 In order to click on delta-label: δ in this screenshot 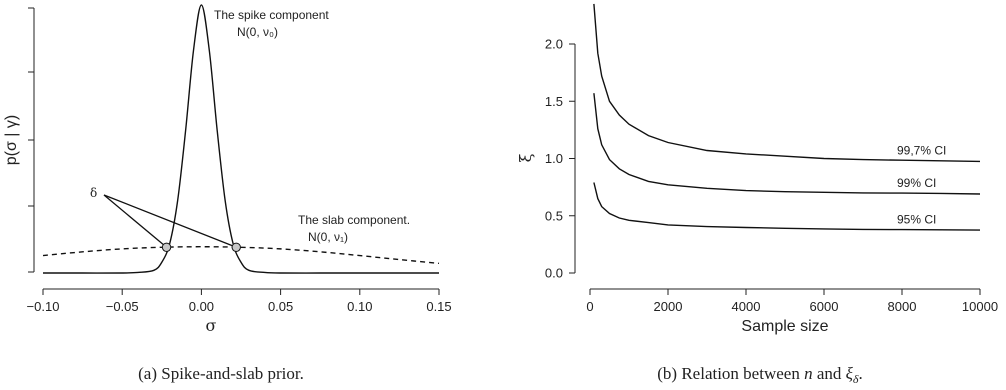, I will do `click(93, 193)`.